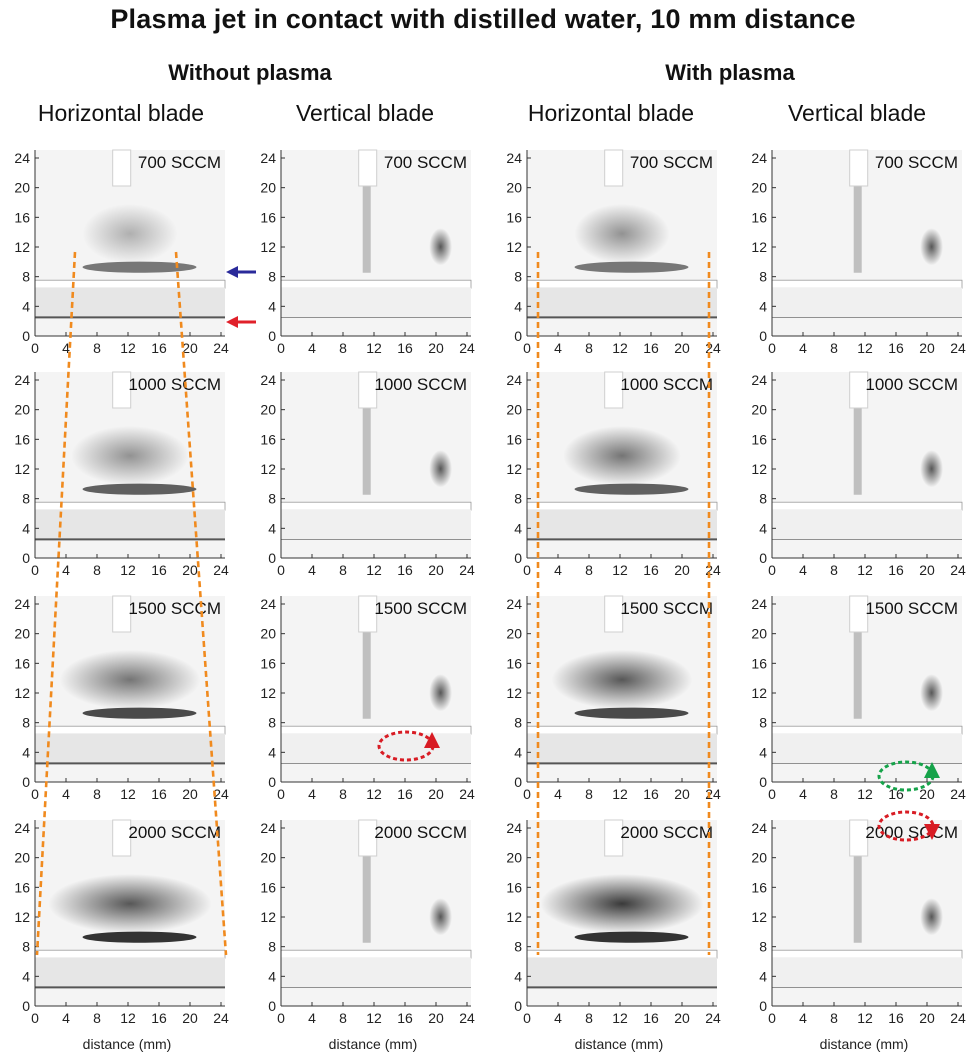 This screenshot has height=1061, width=966. Describe the element at coordinates (250, 72) in the screenshot. I see `group-label-without-plasma: Without plasma` at that location.